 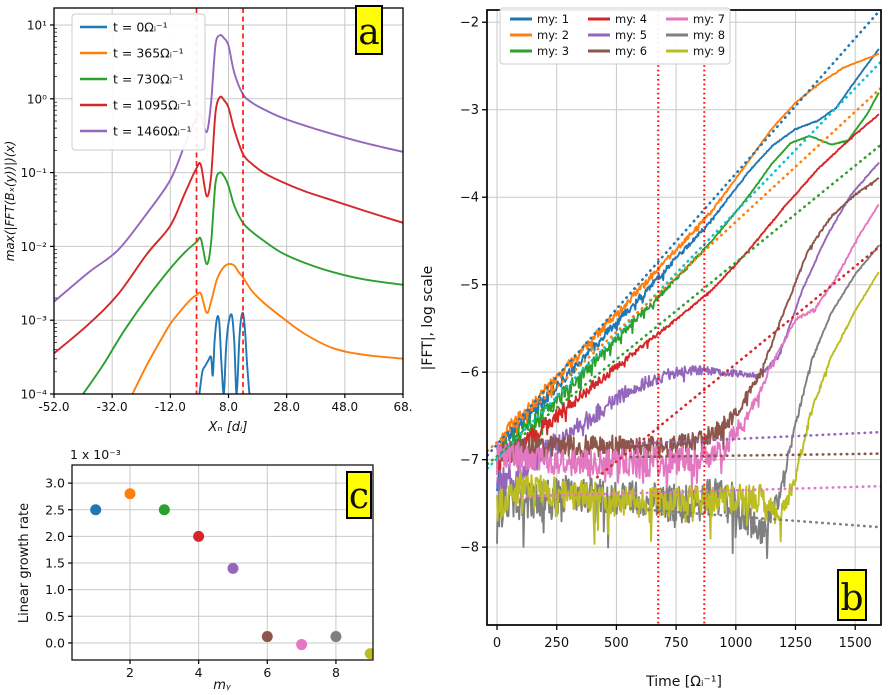 What do you see at coordinates (795, 643) in the screenshot?
I see `x-tick-label: 1250` at bounding box center [795, 643].